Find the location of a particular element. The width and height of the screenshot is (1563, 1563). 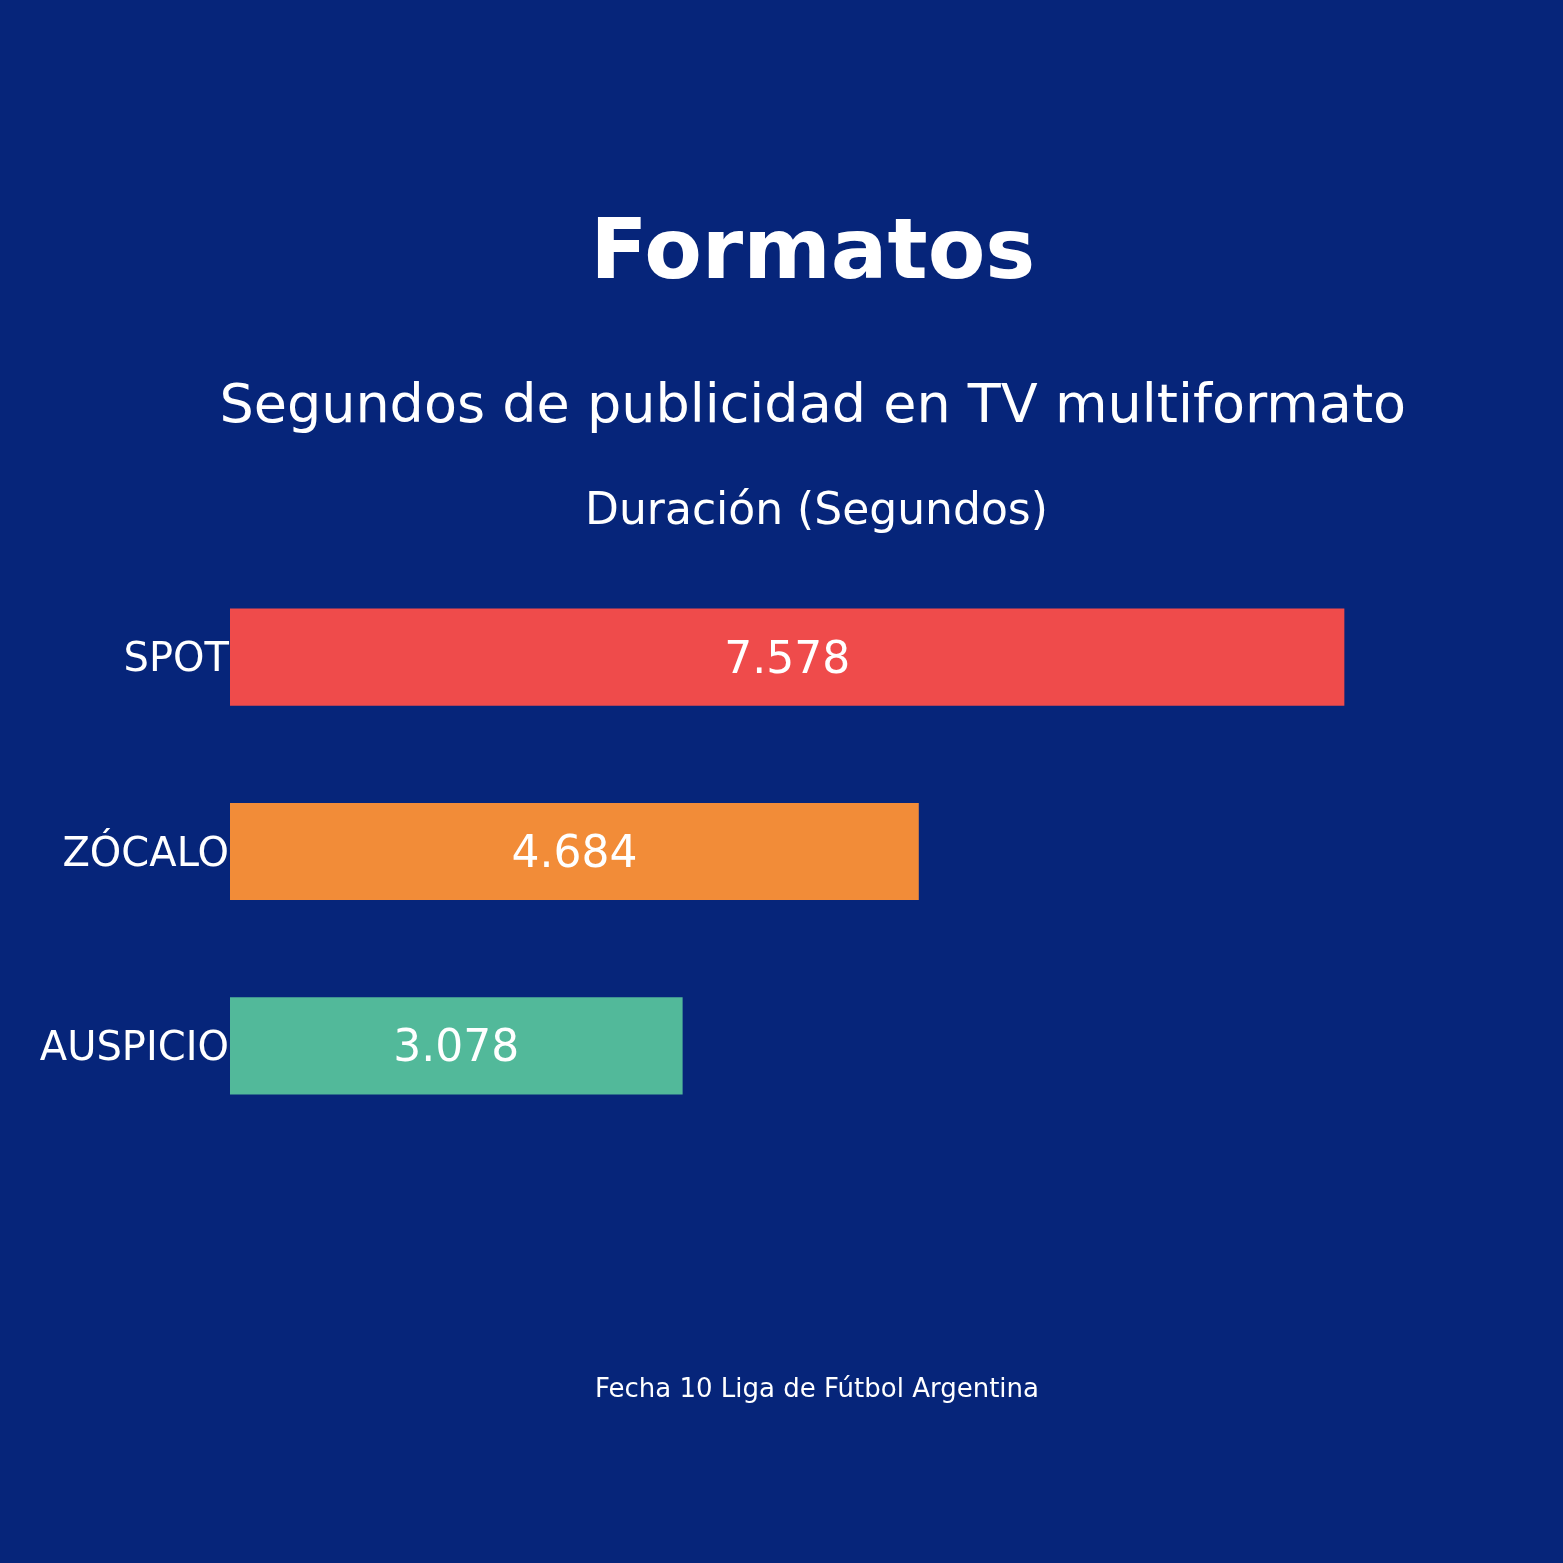

data-label: 7.578 is located at coordinates (787, 657).